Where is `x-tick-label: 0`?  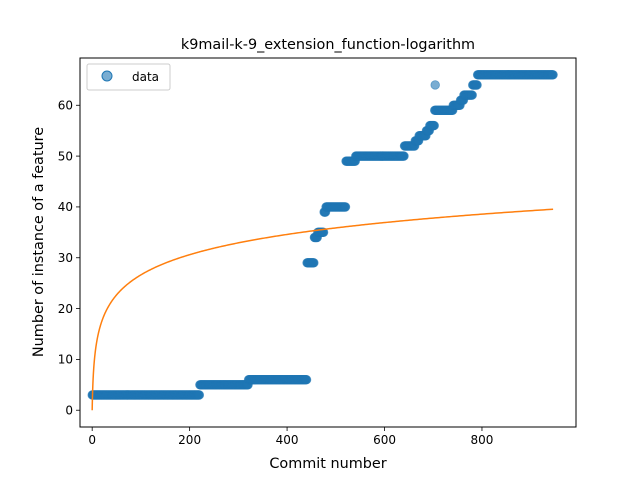 x-tick-label: 0 is located at coordinates (92, 440).